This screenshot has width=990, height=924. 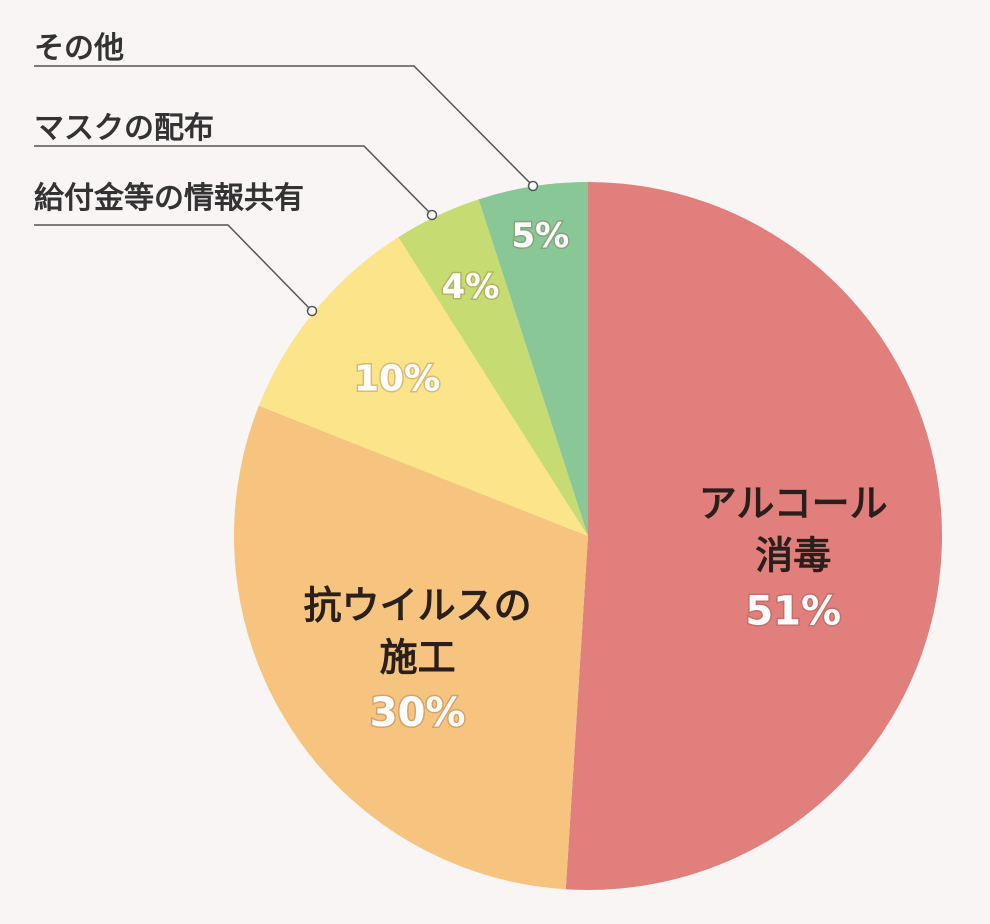 What do you see at coordinates (793, 504) in the screenshot?
I see `slice-label-0-line-0: アルコール` at bounding box center [793, 504].